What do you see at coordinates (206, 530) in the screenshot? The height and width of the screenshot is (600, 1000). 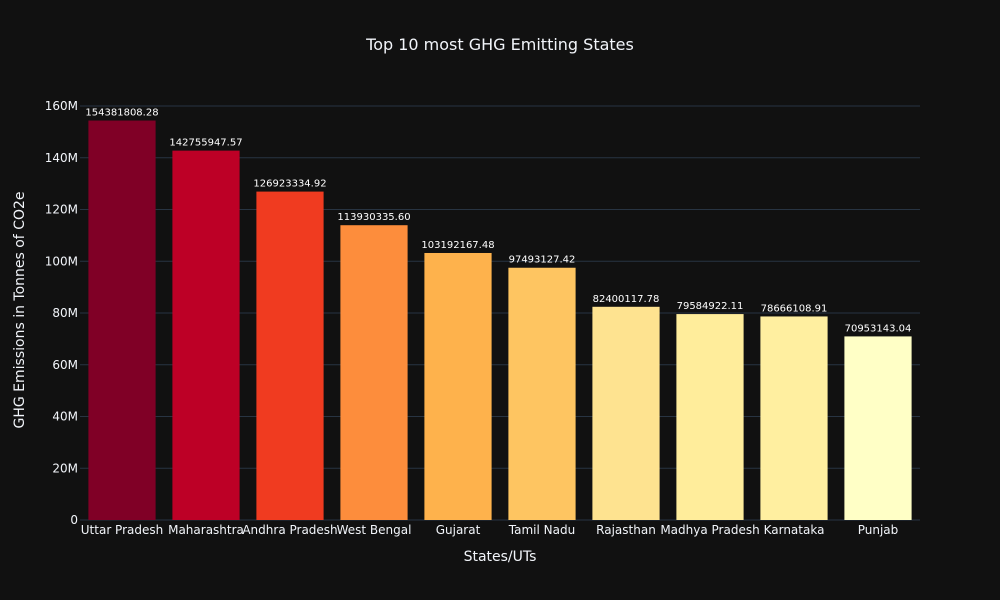 I see `x-tick-label: Maharashtra` at bounding box center [206, 530].